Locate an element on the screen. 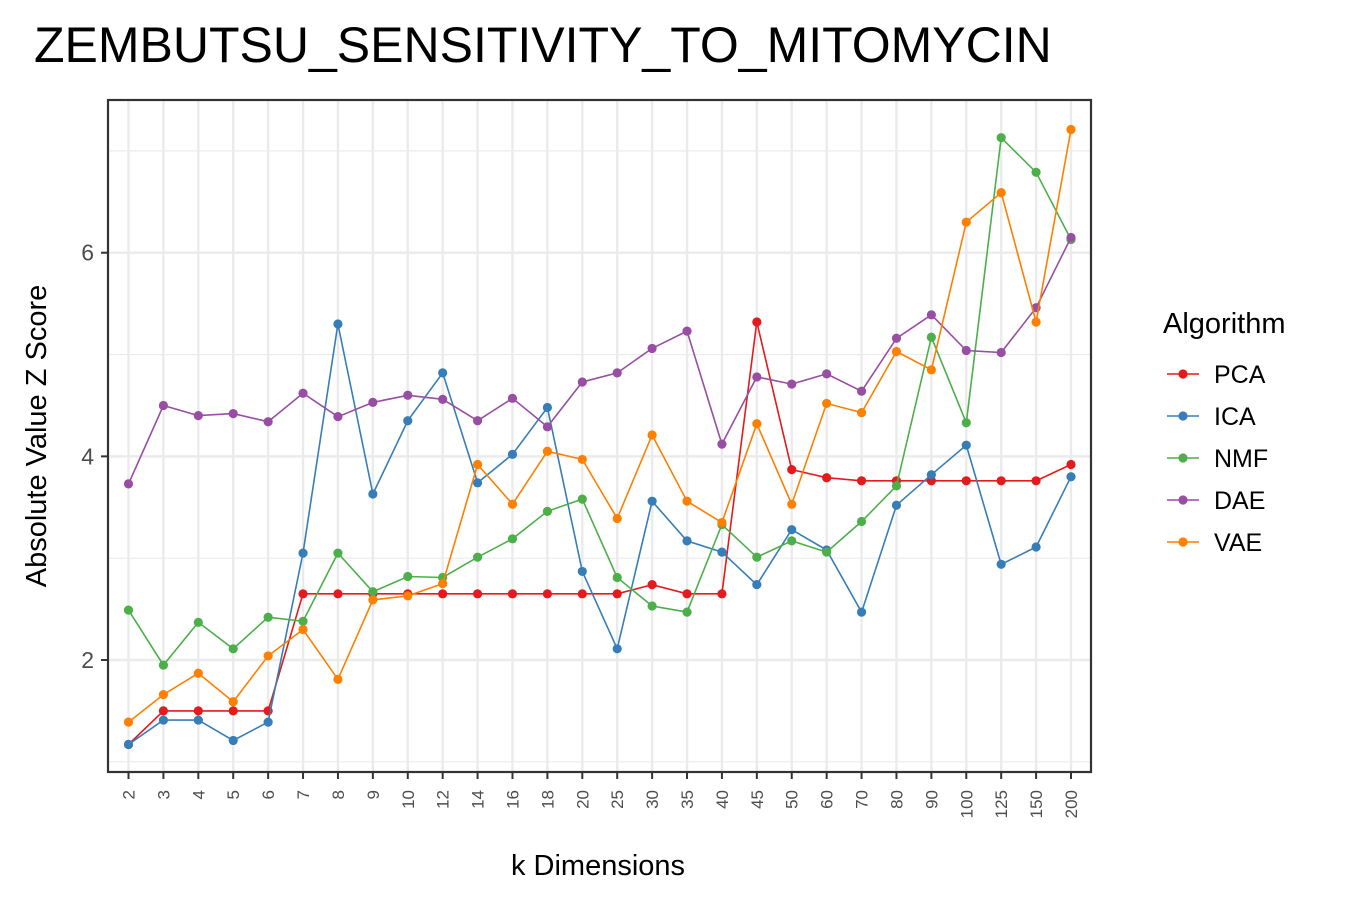  legend-label: VAE is located at coordinates (1238, 543).